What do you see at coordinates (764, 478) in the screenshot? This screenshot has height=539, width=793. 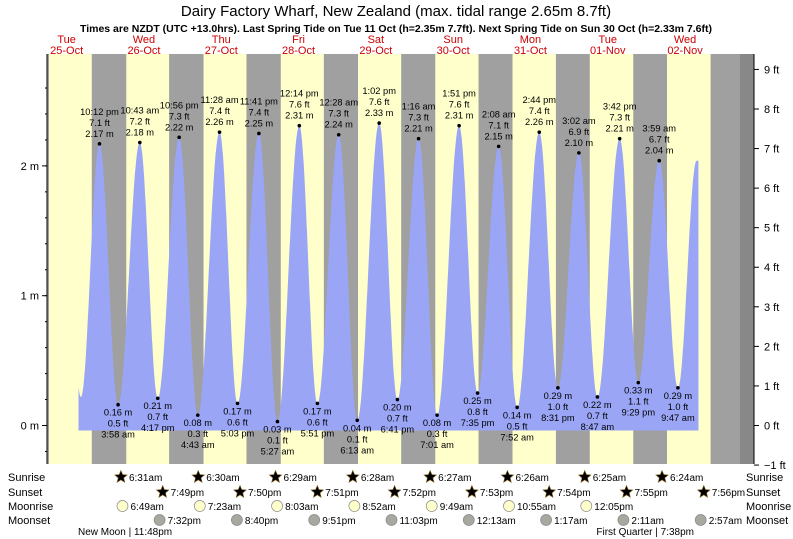 I see `row-label-right: Sunrise` at bounding box center [764, 478].